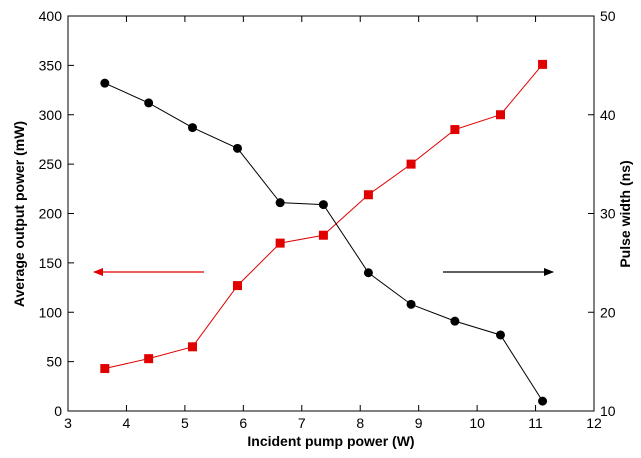  I want to click on left-y-tick-label-7: 350, so click(51, 65).